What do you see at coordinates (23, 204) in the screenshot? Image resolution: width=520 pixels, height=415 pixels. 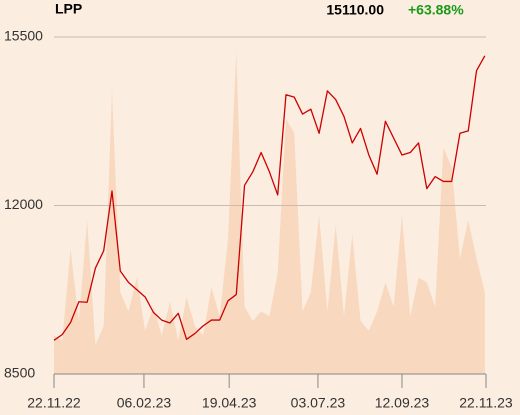 I see `y-tick-label: 12000` at bounding box center [23, 204].